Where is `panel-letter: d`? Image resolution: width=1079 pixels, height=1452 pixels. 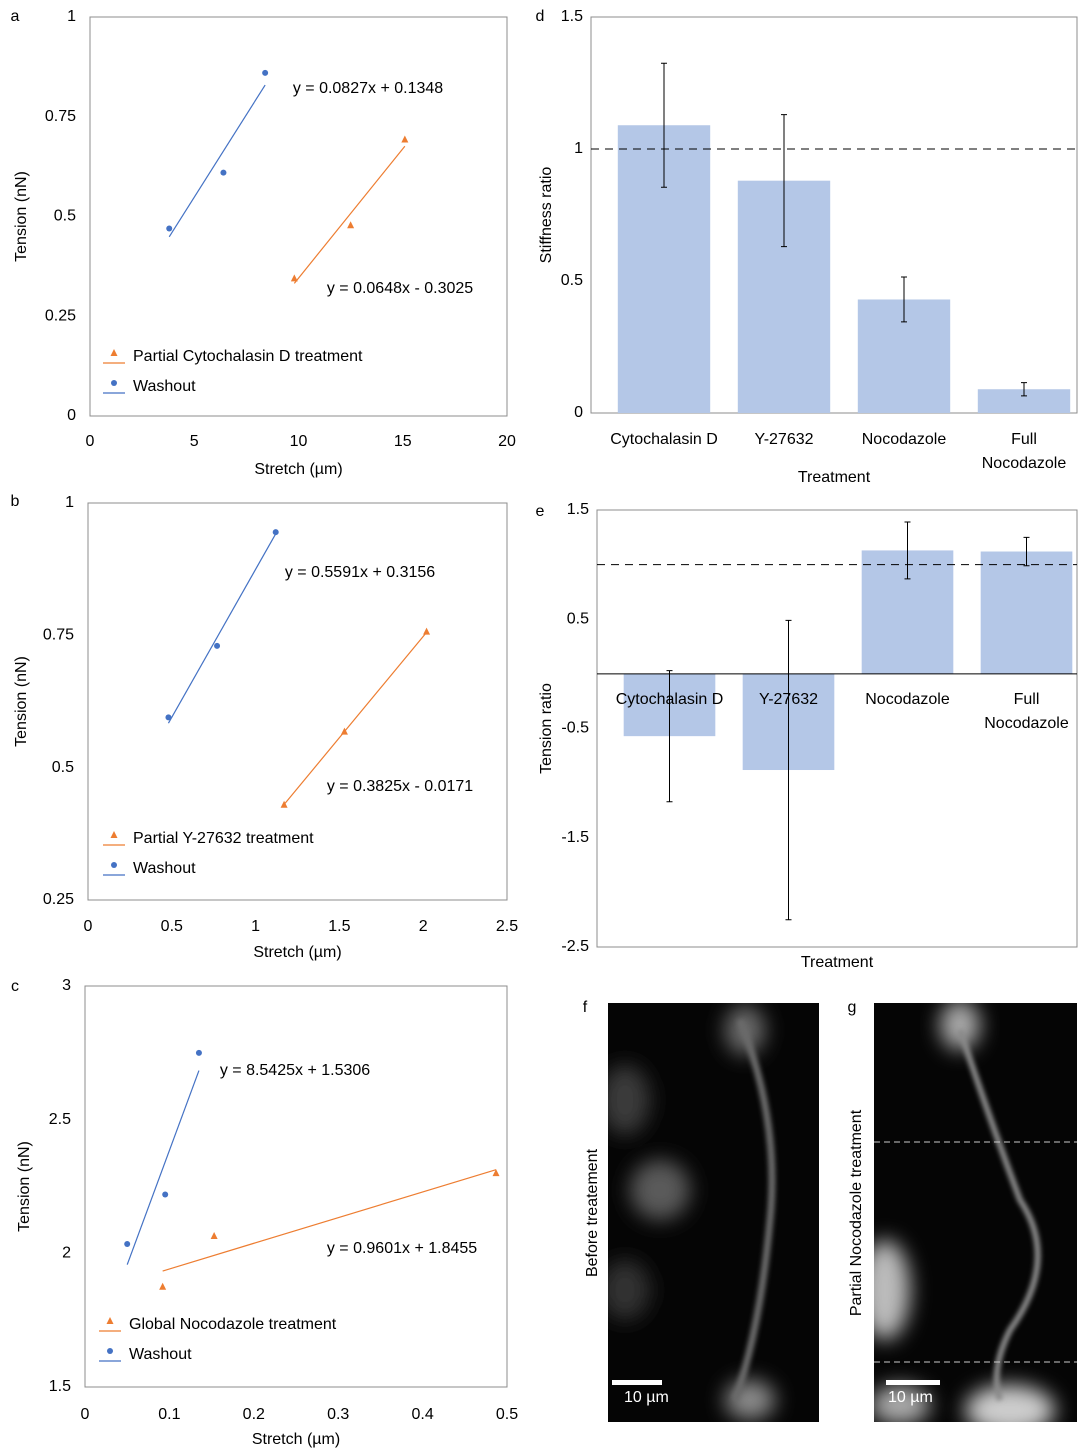 panel-letter: d is located at coordinates (540, 16).